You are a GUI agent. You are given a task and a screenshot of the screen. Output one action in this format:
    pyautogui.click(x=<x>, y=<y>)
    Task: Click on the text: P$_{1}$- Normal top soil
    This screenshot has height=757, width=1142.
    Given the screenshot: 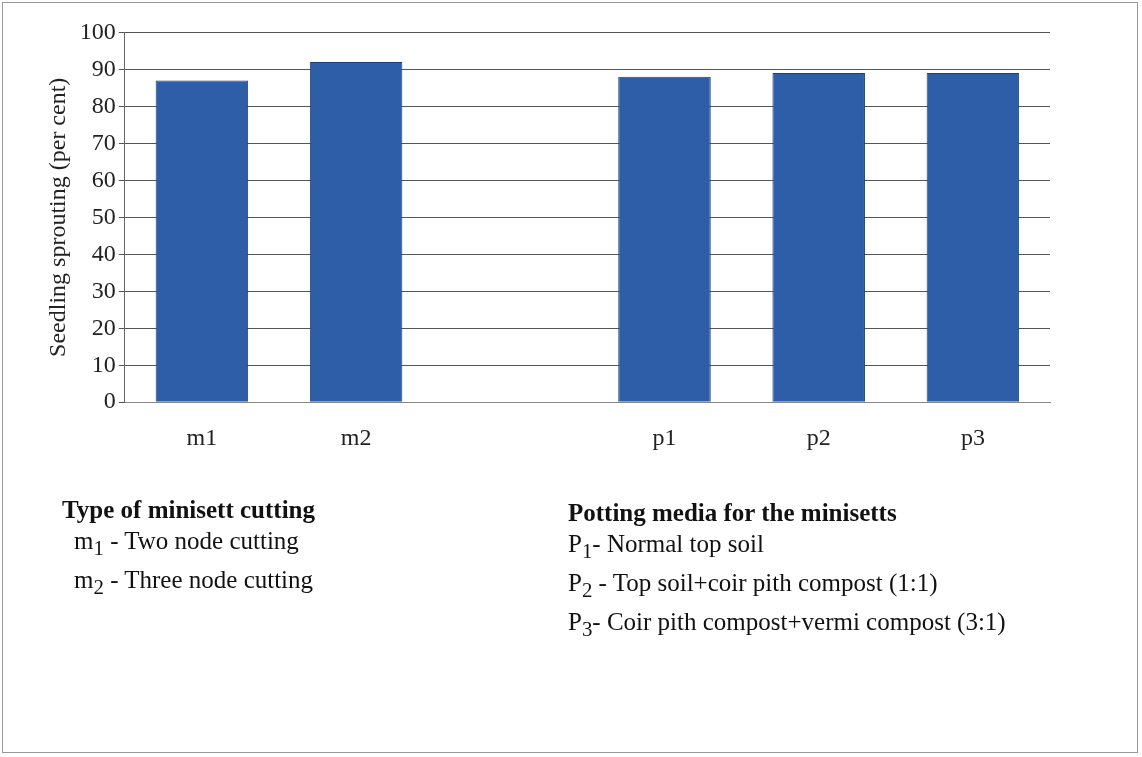 What is the action you would take?
    pyautogui.click(x=666, y=547)
    